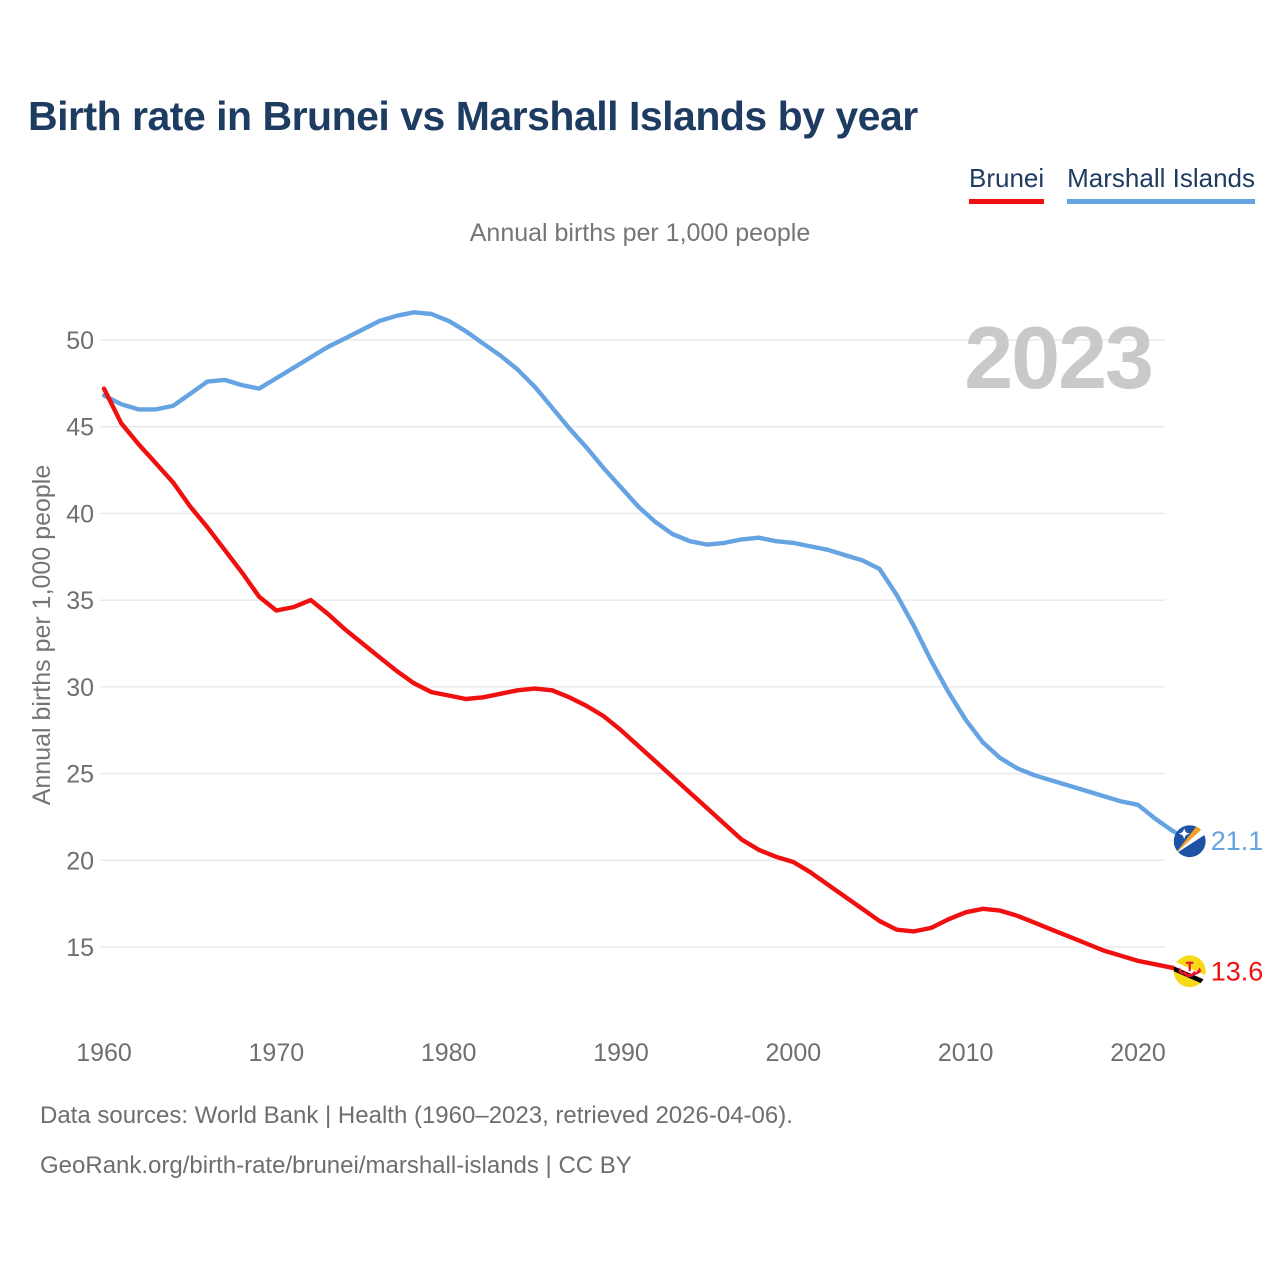  I want to click on x-tick-2000: 2000, so click(794, 1053).